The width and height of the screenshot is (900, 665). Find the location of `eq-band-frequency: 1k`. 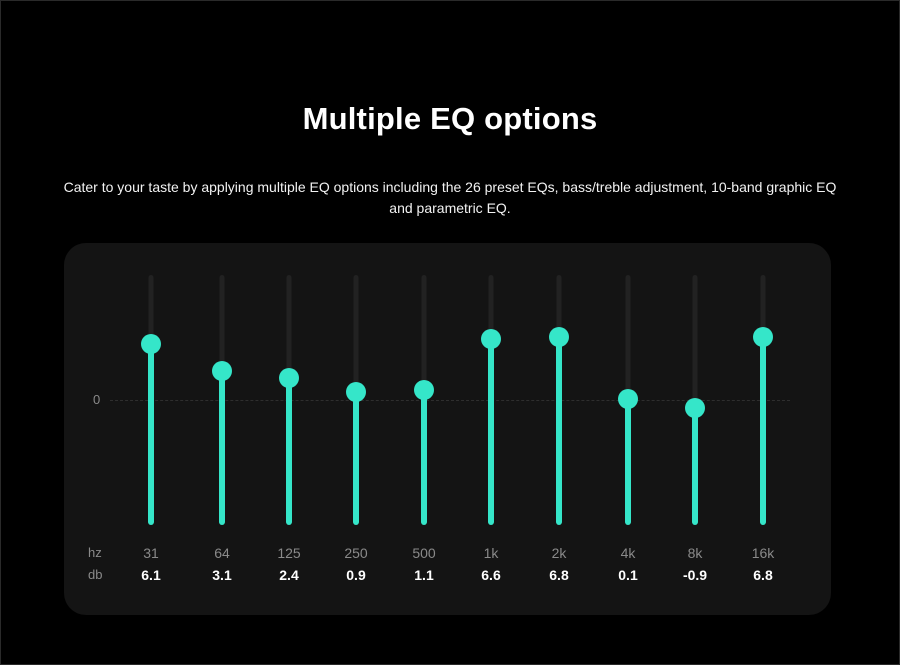

eq-band-frequency: 1k is located at coordinates (491, 553).